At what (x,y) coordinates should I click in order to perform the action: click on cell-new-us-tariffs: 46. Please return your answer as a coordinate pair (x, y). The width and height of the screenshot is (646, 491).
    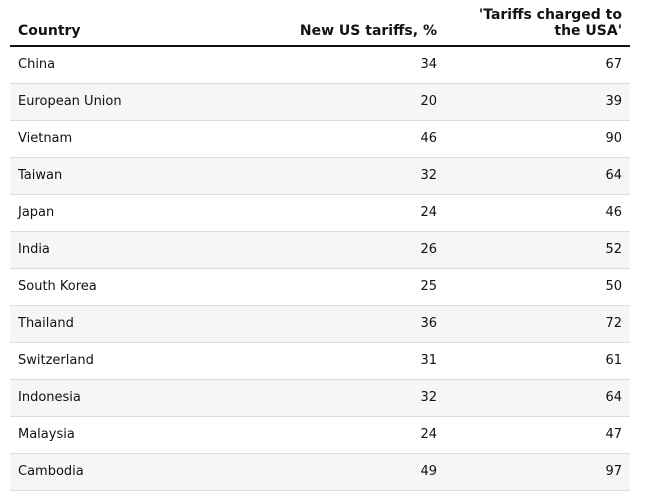
    Looking at the image, I should click on (352, 139).